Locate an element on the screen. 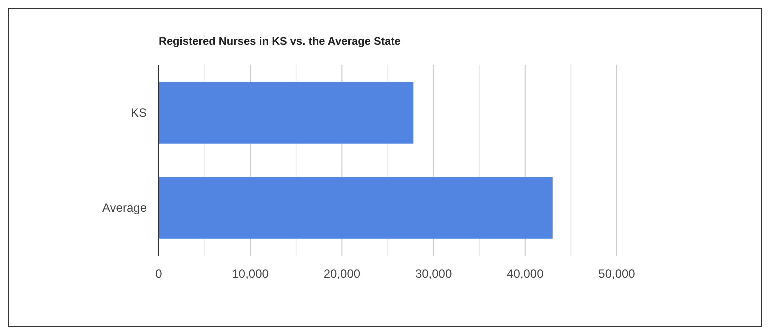 The height and width of the screenshot is (335, 770). chart-title: Registered Nurses in KS vs. the Average State is located at coordinates (280, 42).